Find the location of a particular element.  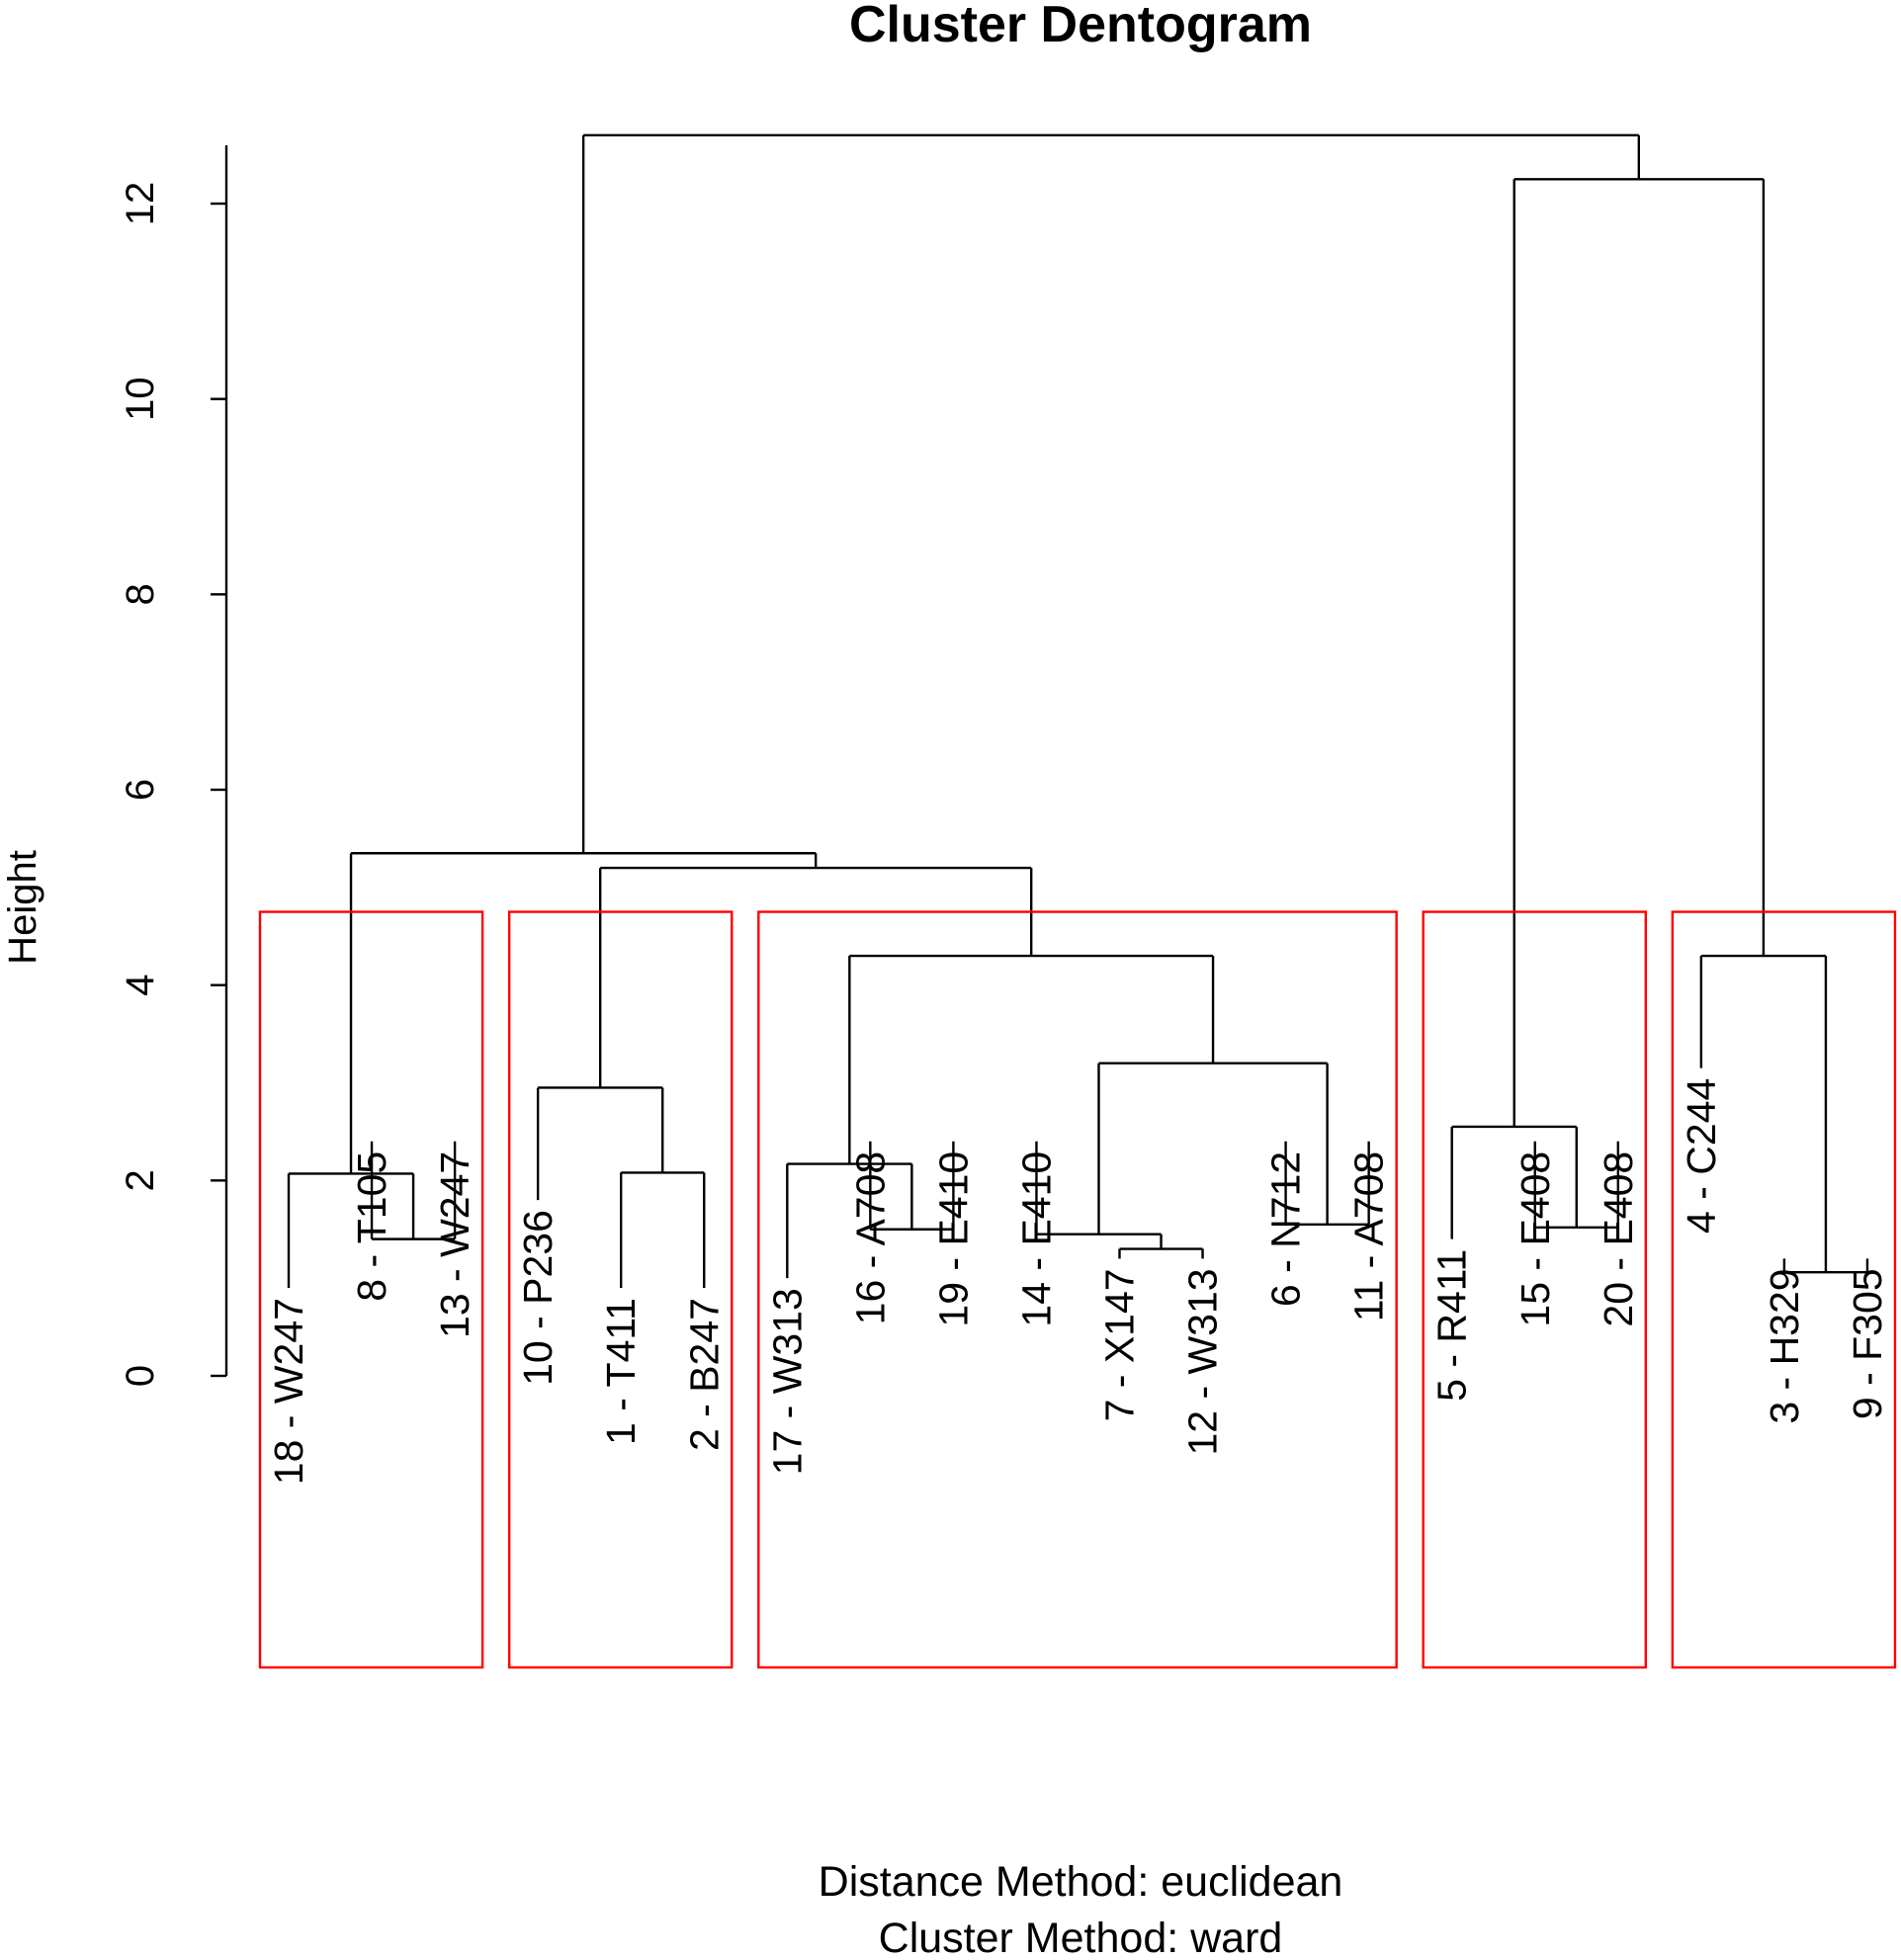

y-tick-label: 8 is located at coordinates (141, 594).